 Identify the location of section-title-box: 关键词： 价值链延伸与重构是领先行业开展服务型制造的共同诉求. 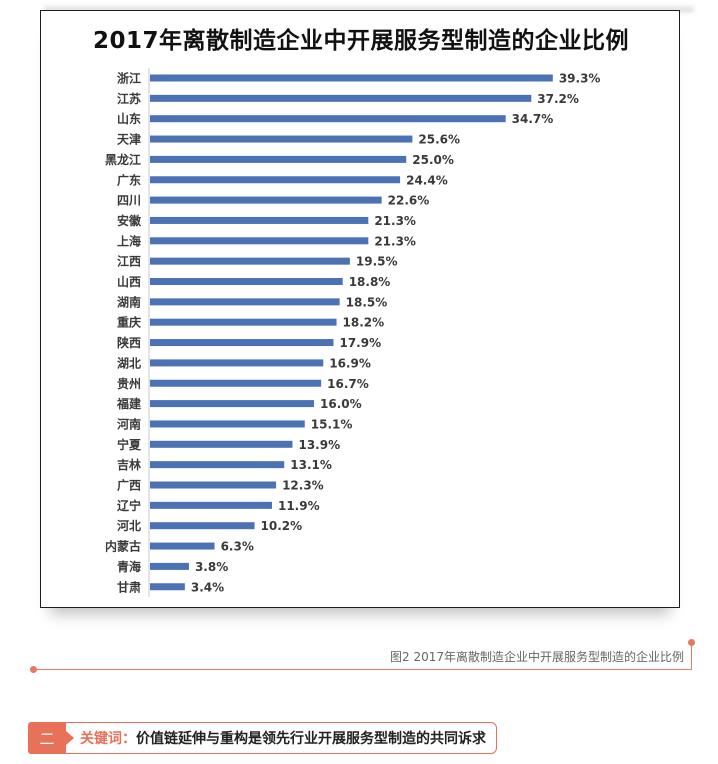
(281, 738).